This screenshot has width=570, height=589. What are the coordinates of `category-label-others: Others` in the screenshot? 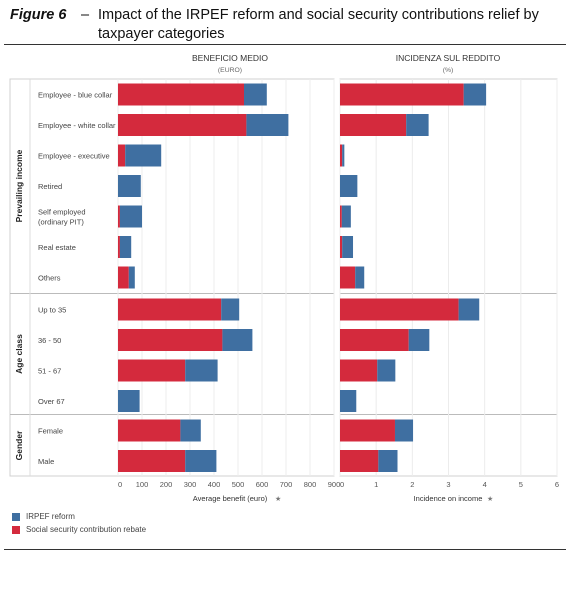 It's located at (49, 278).